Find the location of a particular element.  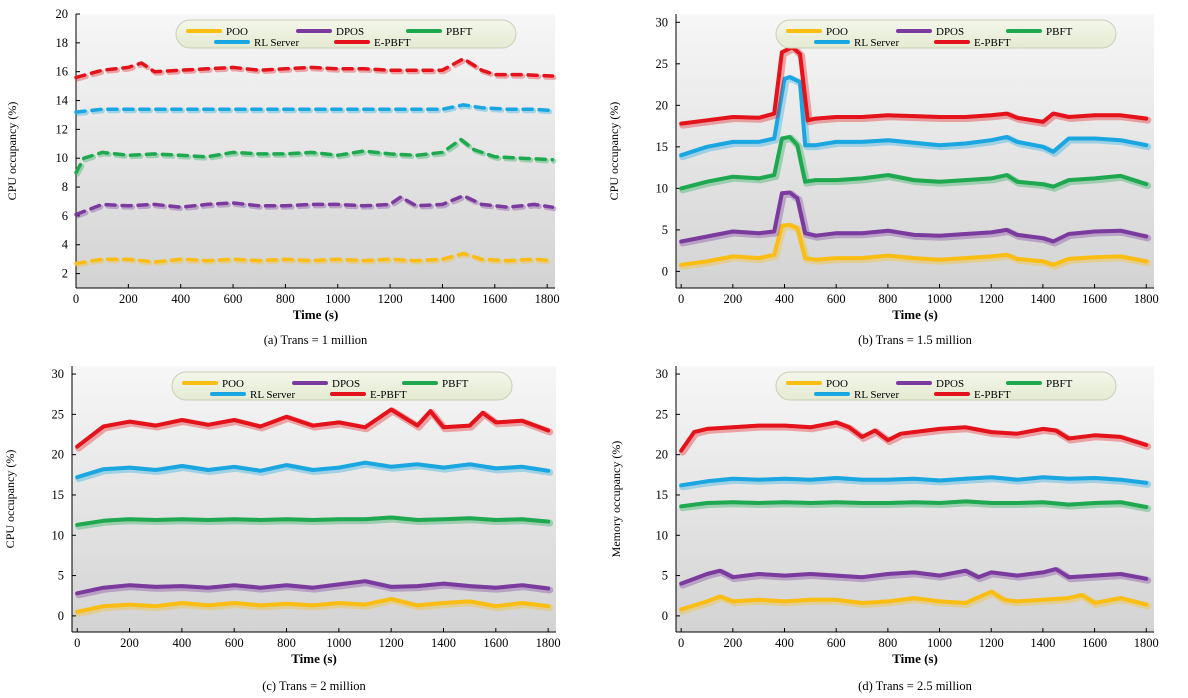

y-tick-label: 4 is located at coordinates (65, 245).